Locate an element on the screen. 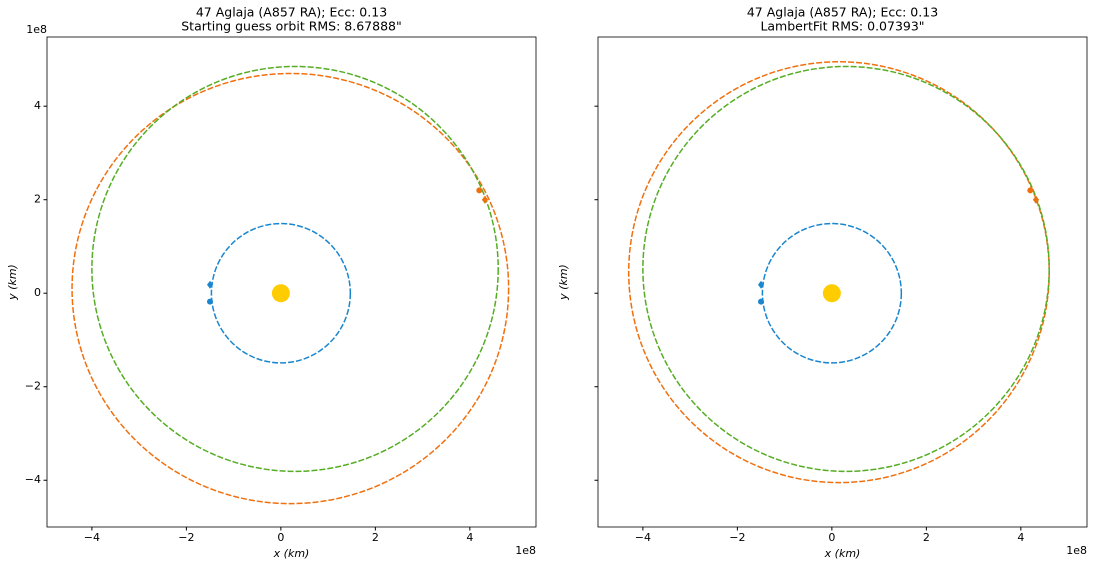 Image resolution: width=1094 pixels, height=568 pixels. y-tick-label: 4 is located at coordinates (37, 105).